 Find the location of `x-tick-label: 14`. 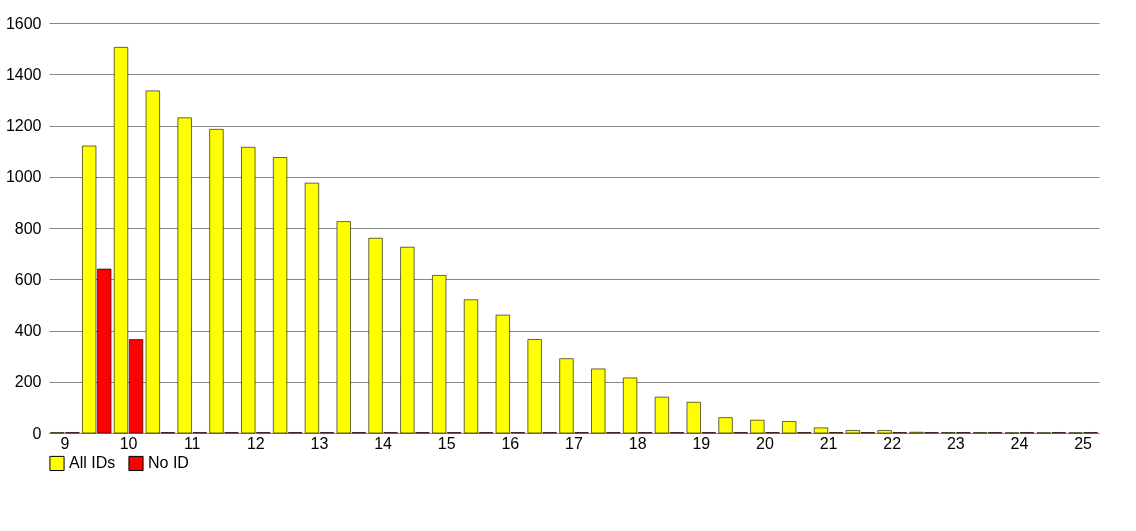

x-tick-label: 14 is located at coordinates (383, 443).